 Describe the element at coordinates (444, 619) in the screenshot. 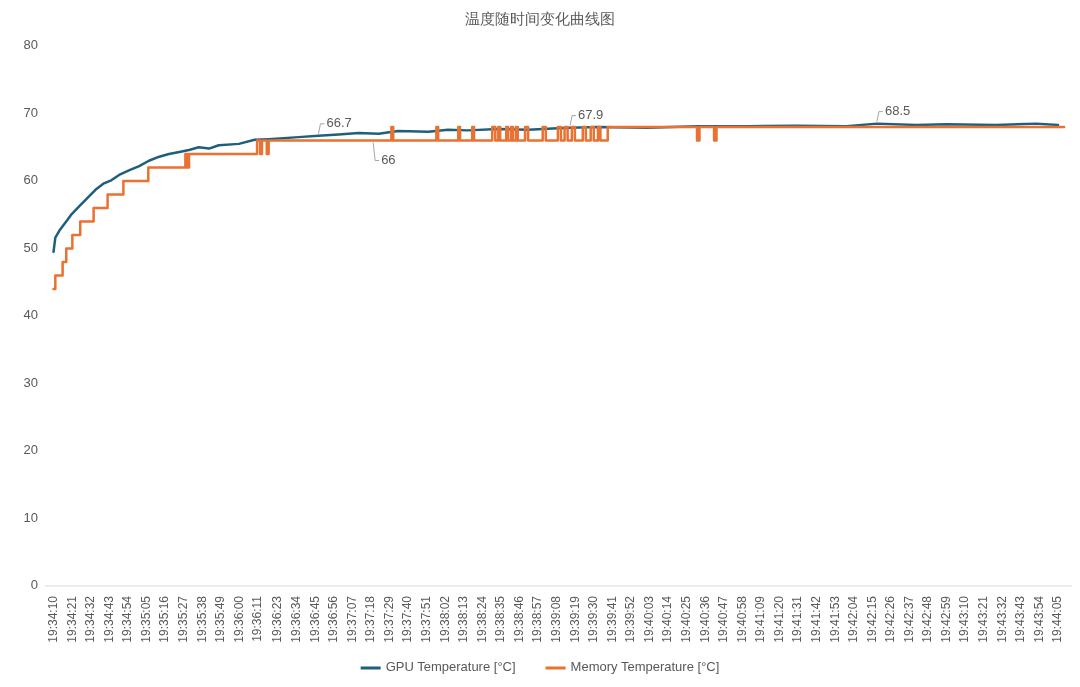

I see `x-tick-label: 19:38:02` at that location.